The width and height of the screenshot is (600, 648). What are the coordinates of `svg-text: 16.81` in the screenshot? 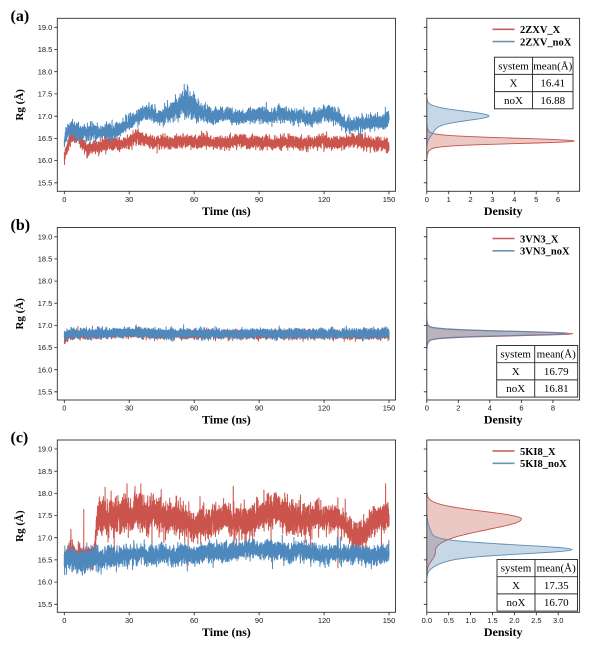 It's located at (556, 389).